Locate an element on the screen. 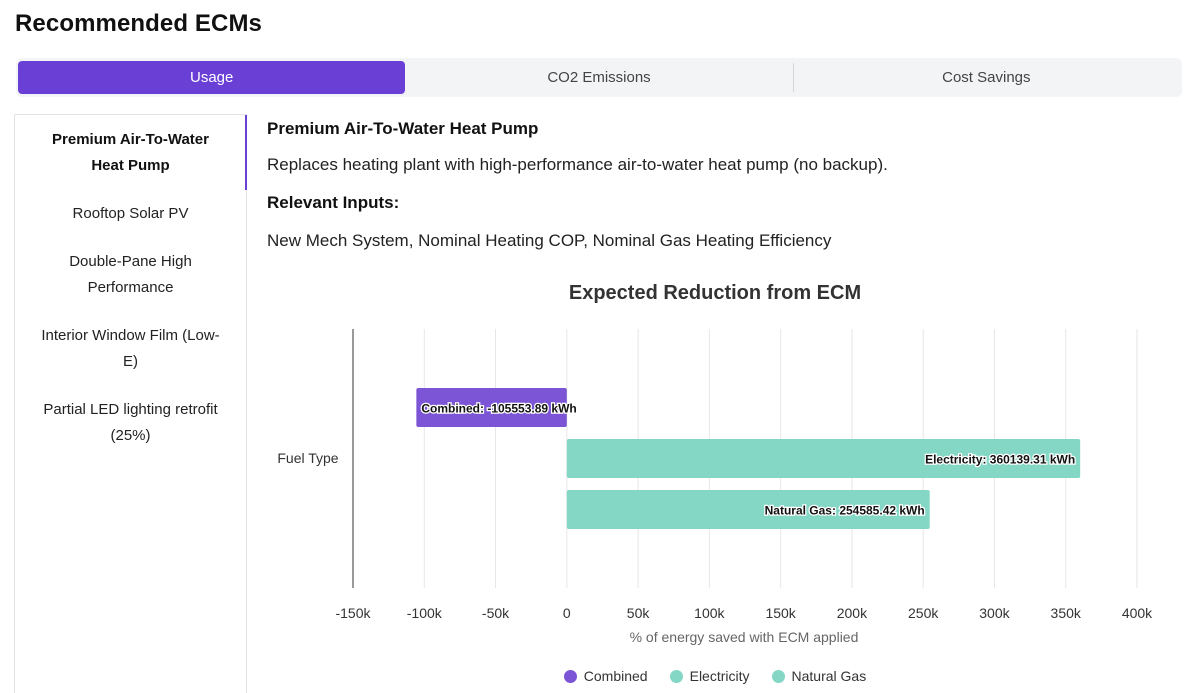  bar-data-label: Combined: -105553.89 kWh is located at coordinates (498, 409).